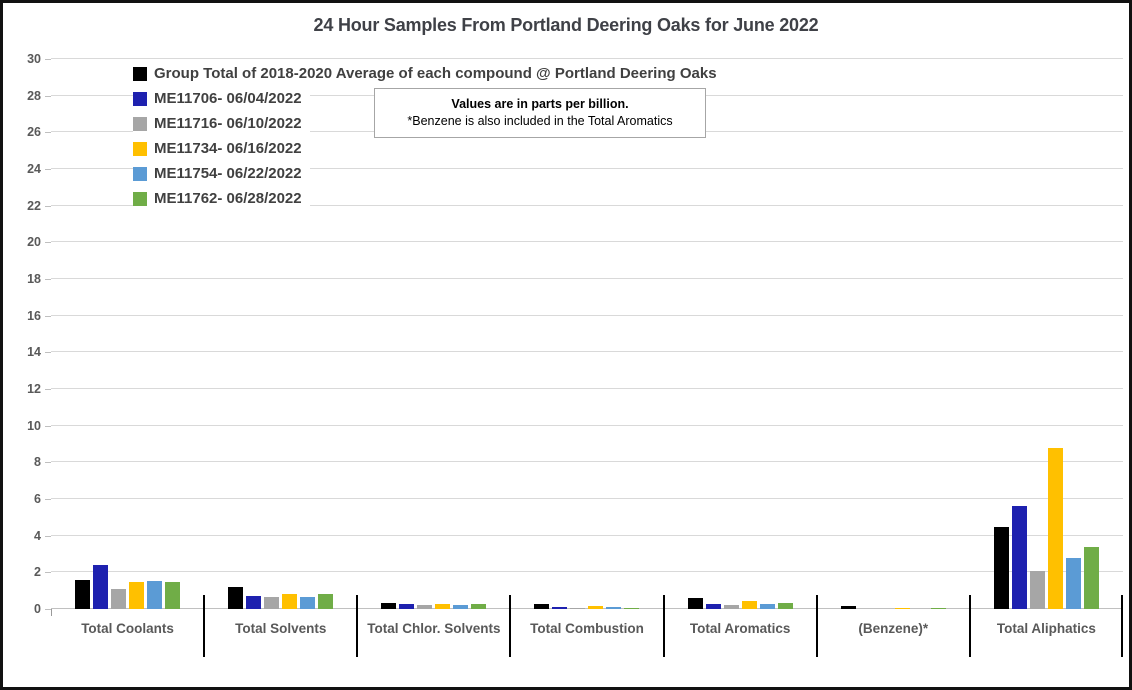  Describe the element at coordinates (34, 242) in the screenshot. I see `y-axis-tick-label: 20` at that location.